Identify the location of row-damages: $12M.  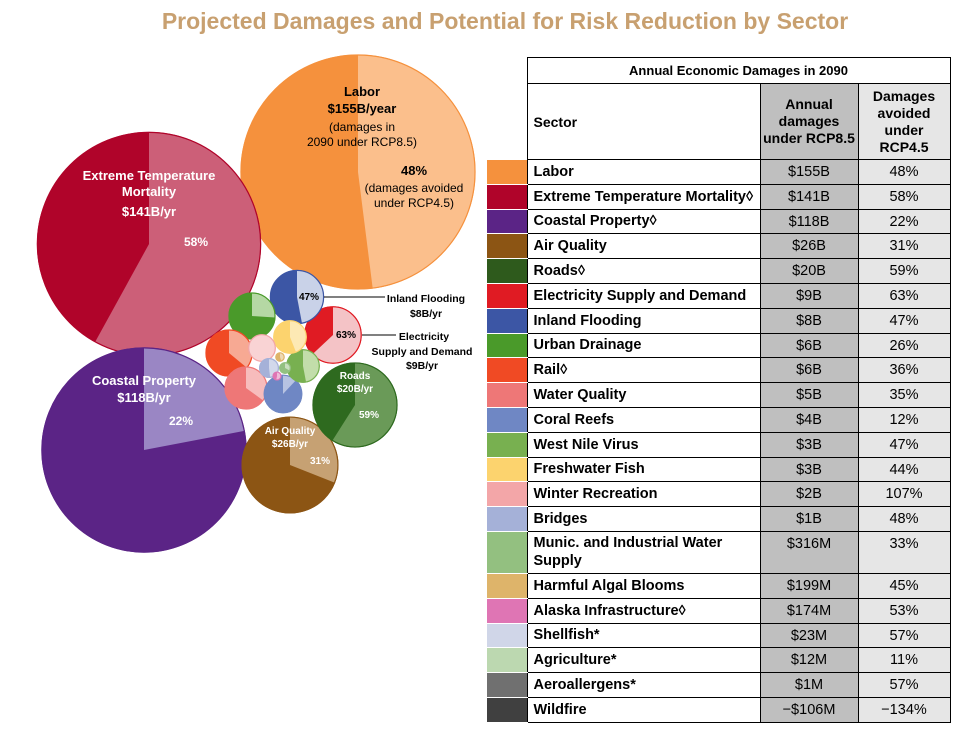
(809, 660).